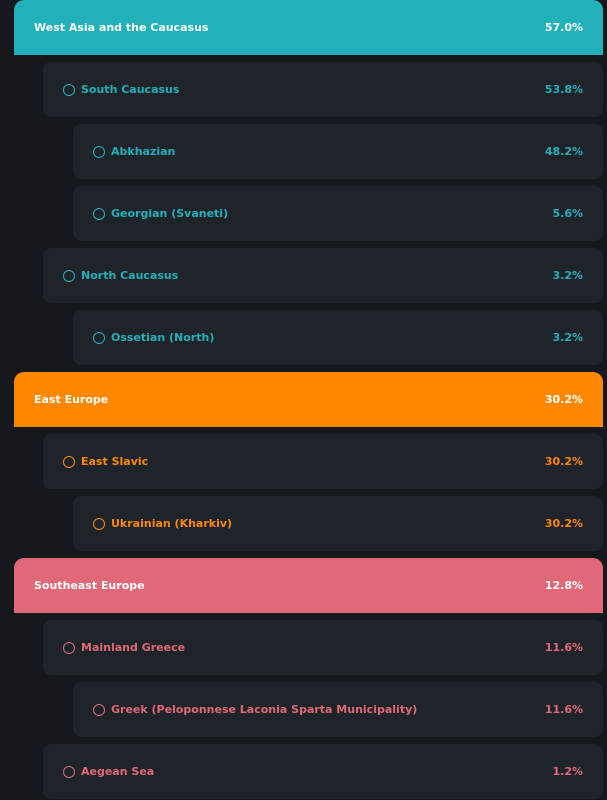 This screenshot has height=800, width=607. What do you see at coordinates (143, 151) in the screenshot?
I see `row-label: Abkhazian` at bounding box center [143, 151].